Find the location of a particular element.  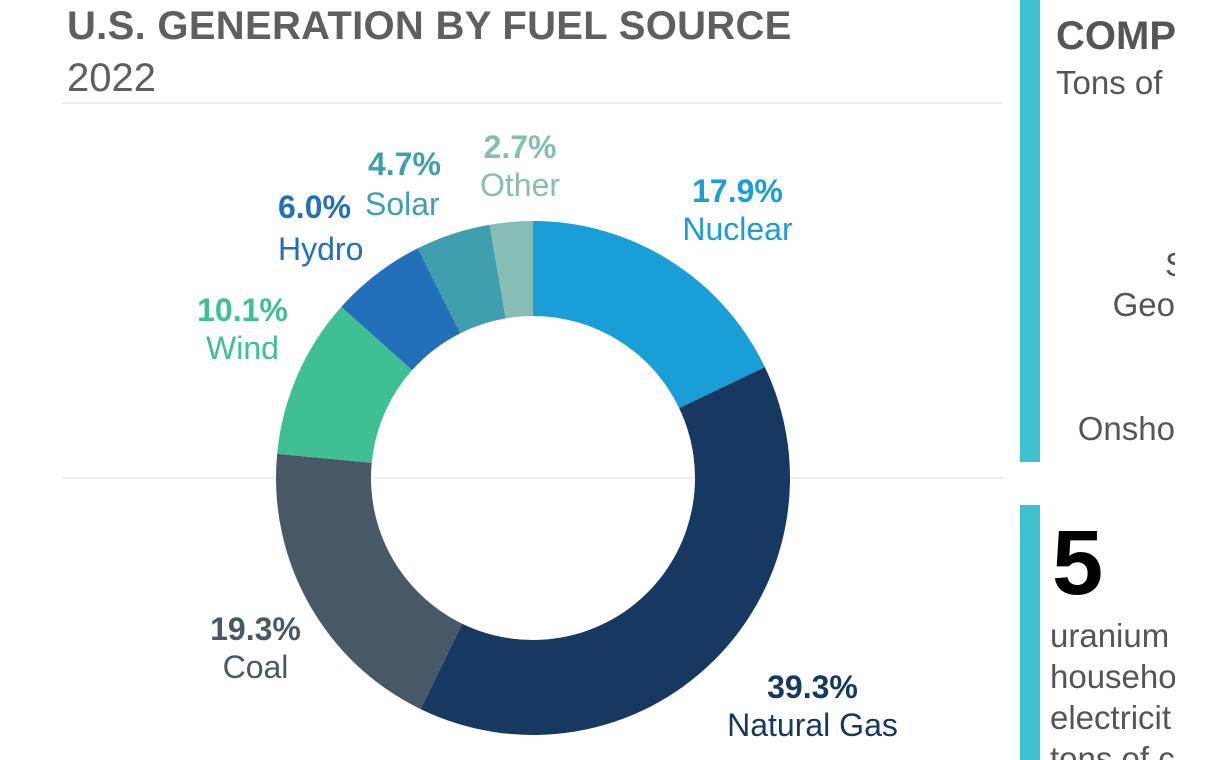

data-label-value: 2.7% is located at coordinates (520, 147).